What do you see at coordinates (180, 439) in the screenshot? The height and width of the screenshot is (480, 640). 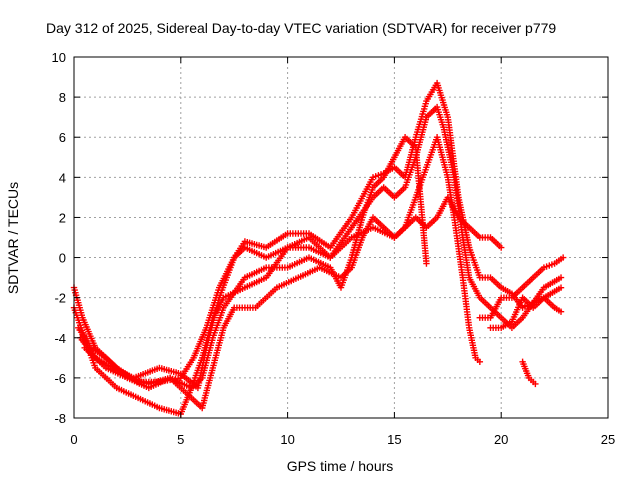 I see `x-tick-label: 5` at bounding box center [180, 439].